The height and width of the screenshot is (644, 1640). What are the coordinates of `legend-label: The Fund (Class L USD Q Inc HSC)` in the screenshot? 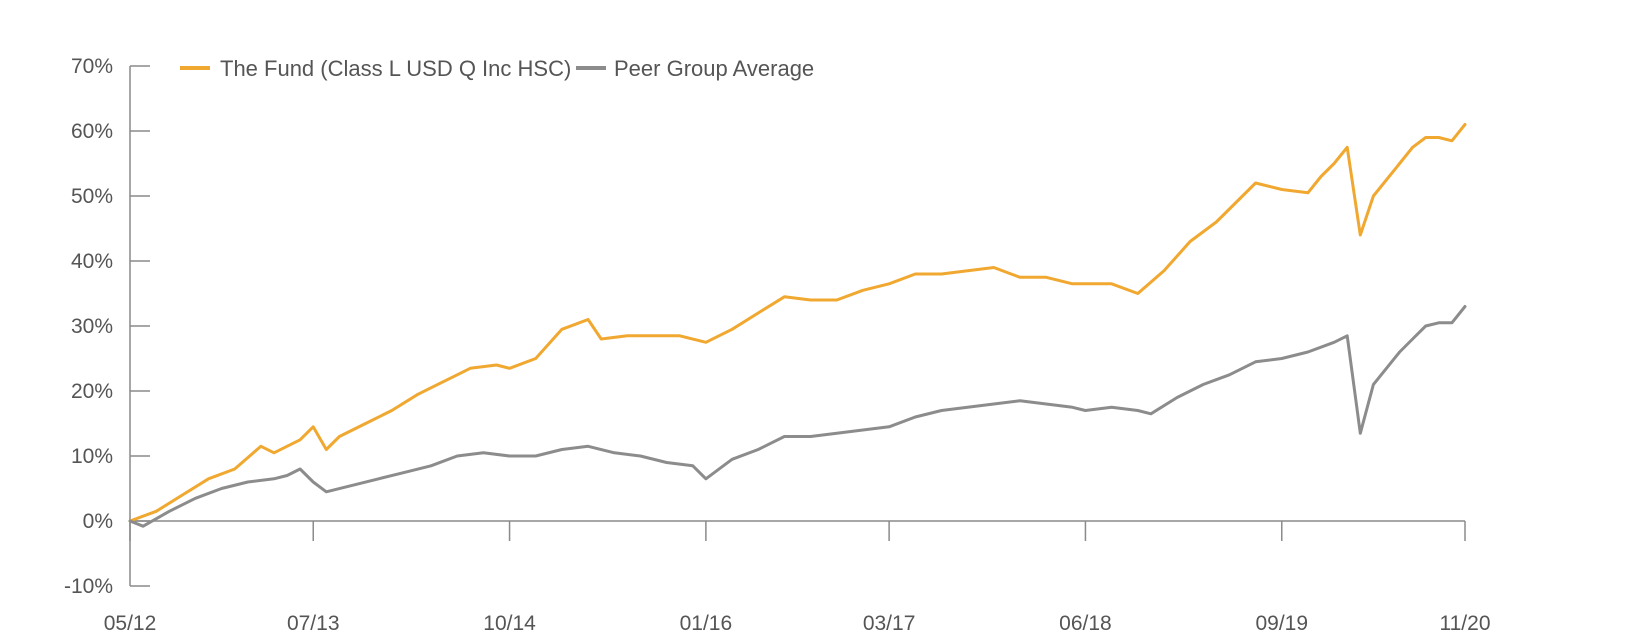 It's located at (395, 68).